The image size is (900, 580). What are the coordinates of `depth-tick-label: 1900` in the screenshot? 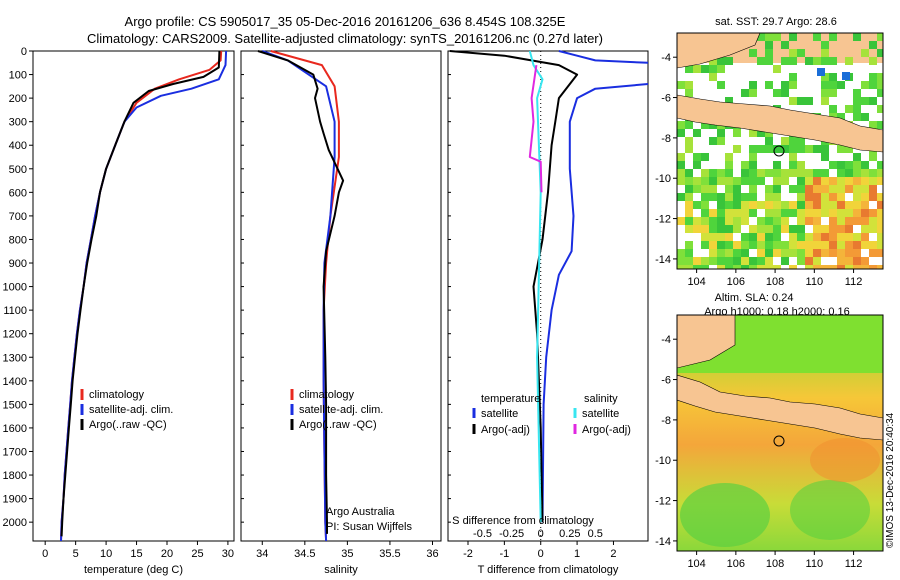 It's located at (15, 500).